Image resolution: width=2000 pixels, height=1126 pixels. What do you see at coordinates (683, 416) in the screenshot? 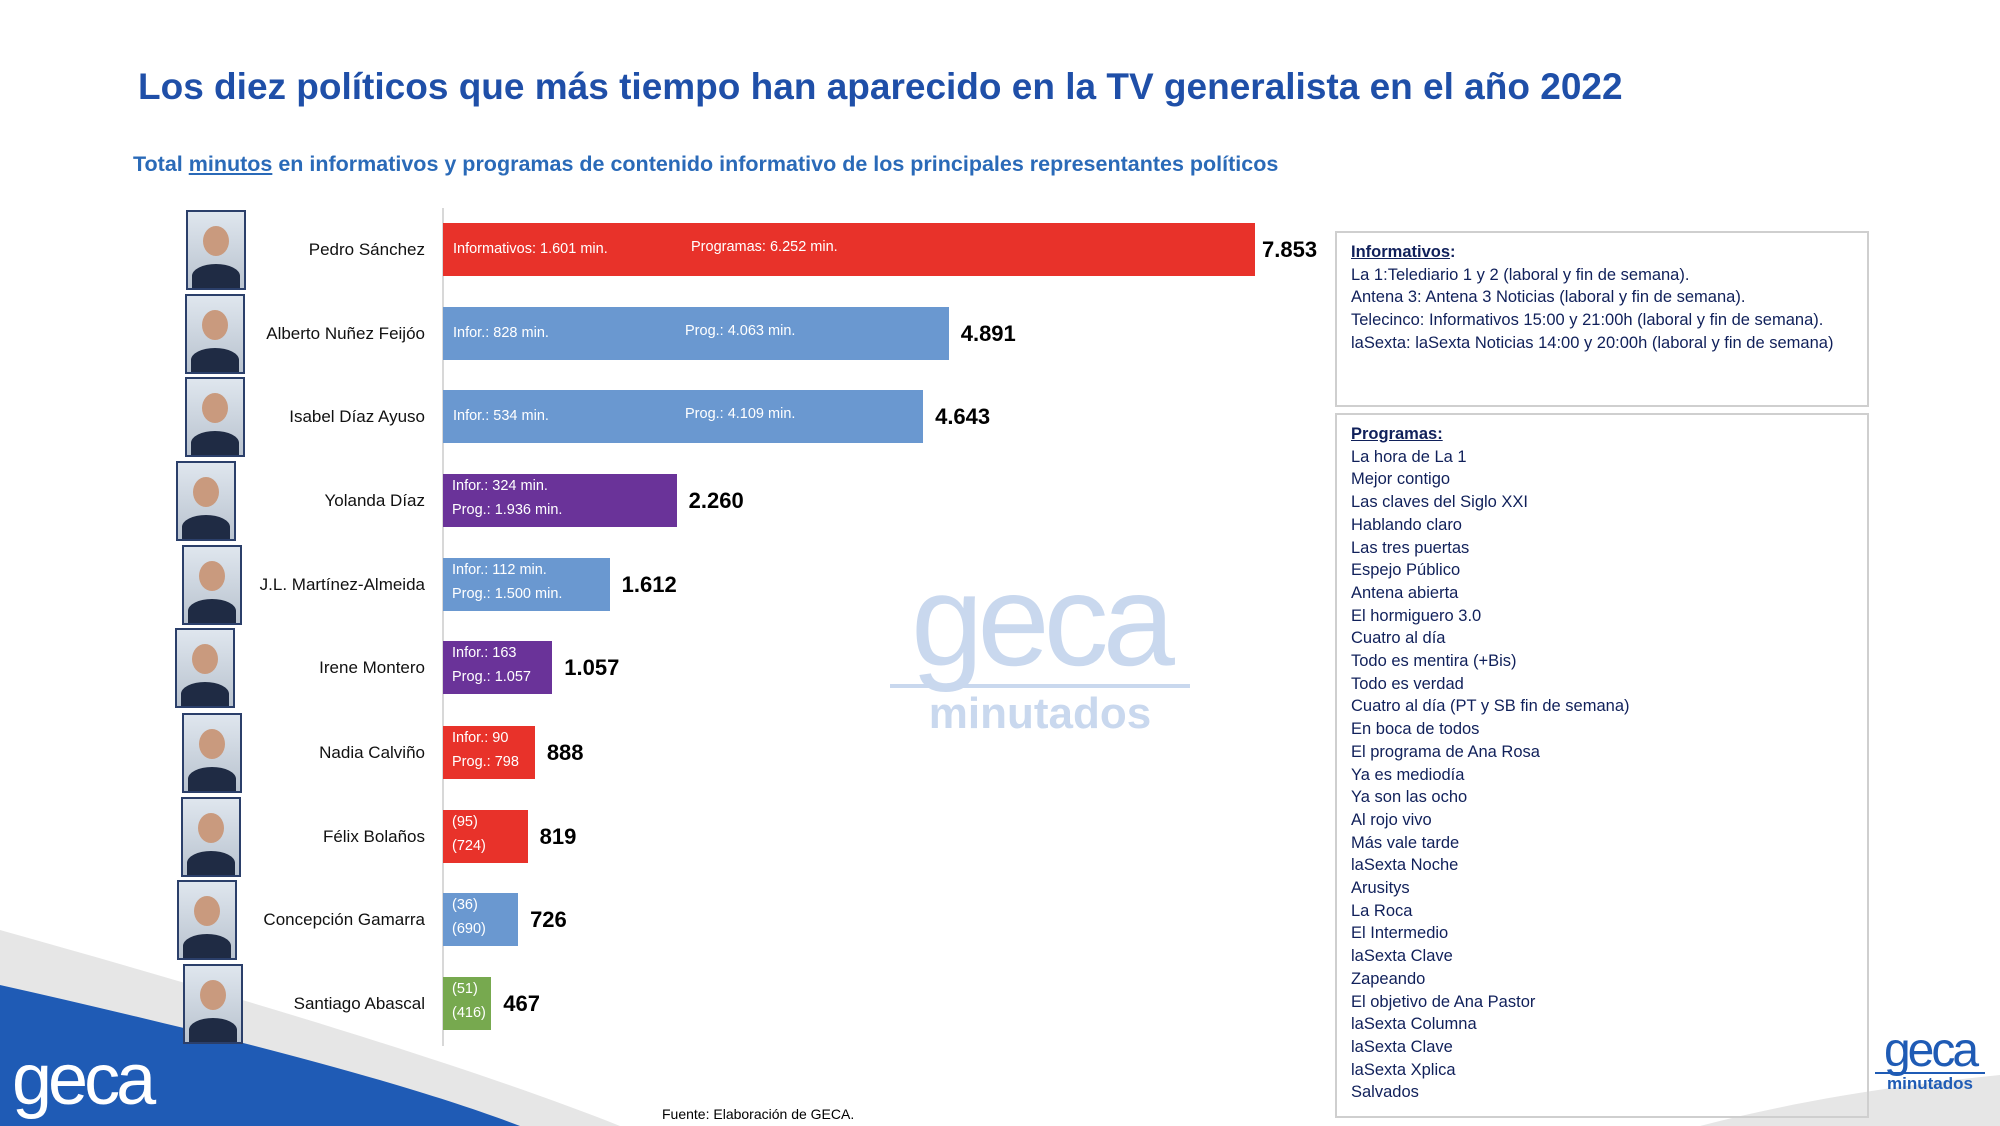
I see `bar: Infor.: 534 min. Prog.: 4.109 min.` at bounding box center [683, 416].